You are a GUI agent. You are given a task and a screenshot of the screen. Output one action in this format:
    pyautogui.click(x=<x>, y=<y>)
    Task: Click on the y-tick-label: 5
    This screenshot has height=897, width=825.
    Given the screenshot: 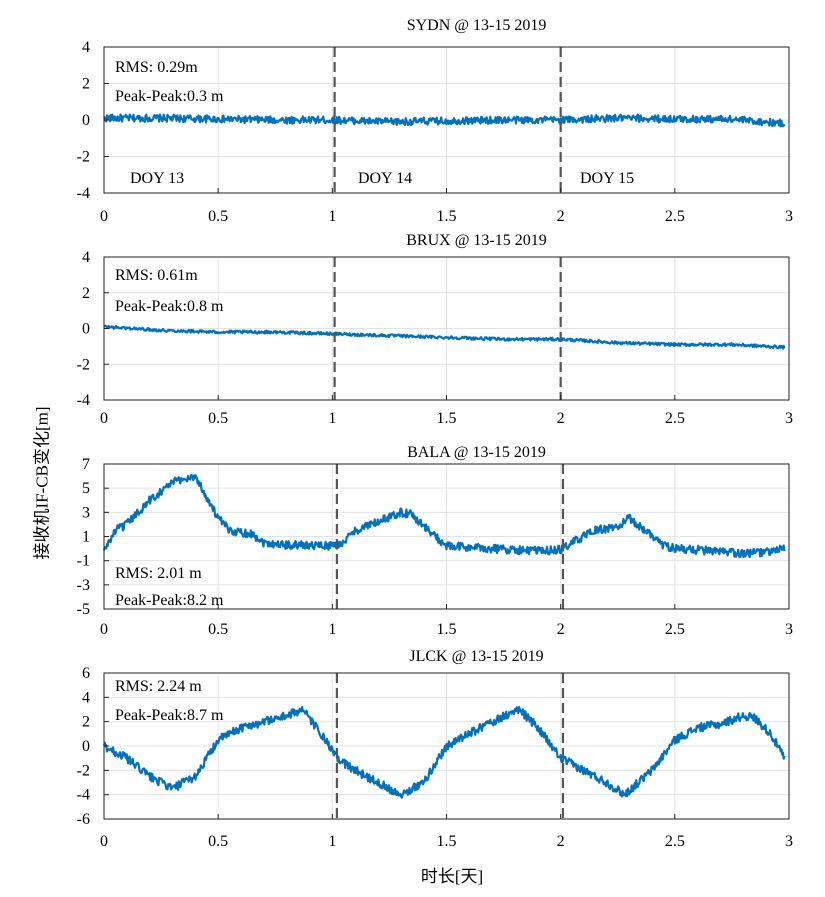 What is the action you would take?
    pyautogui.click(x=86, y=488)
    